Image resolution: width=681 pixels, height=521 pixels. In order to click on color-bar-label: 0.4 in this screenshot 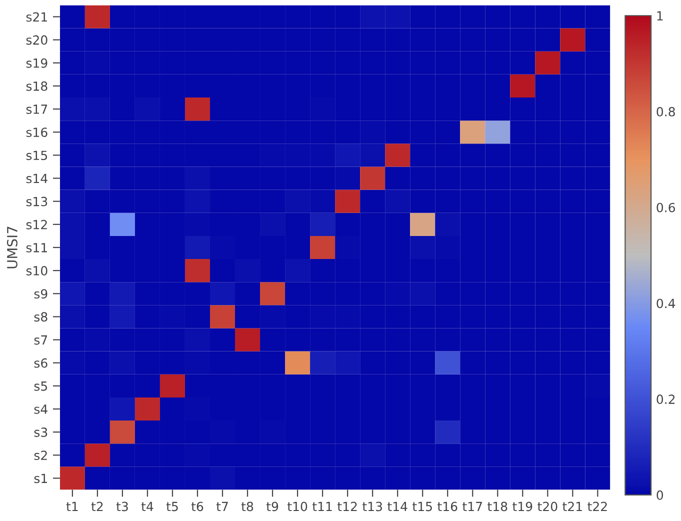, I will do `click(666, 303)`.